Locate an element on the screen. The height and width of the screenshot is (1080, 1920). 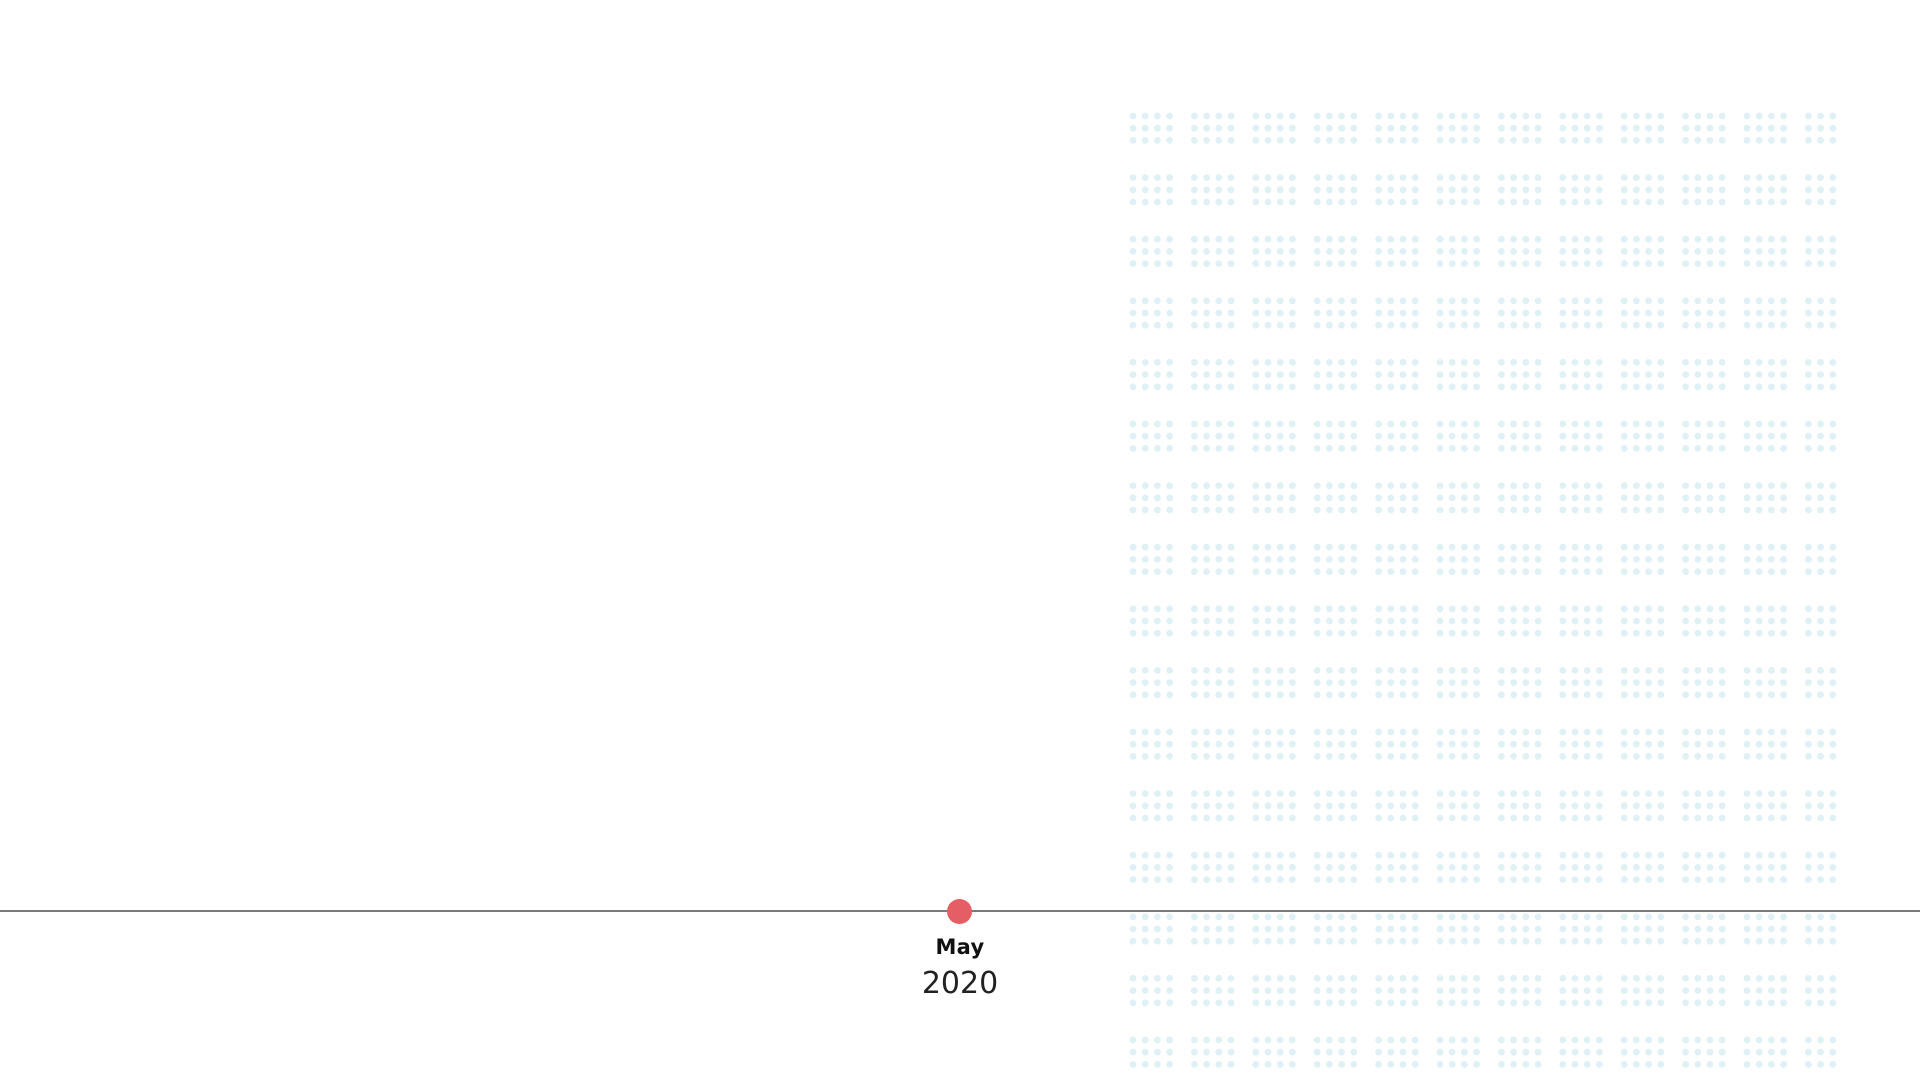
timeline-point-icon is located at coordinates (959, 911).